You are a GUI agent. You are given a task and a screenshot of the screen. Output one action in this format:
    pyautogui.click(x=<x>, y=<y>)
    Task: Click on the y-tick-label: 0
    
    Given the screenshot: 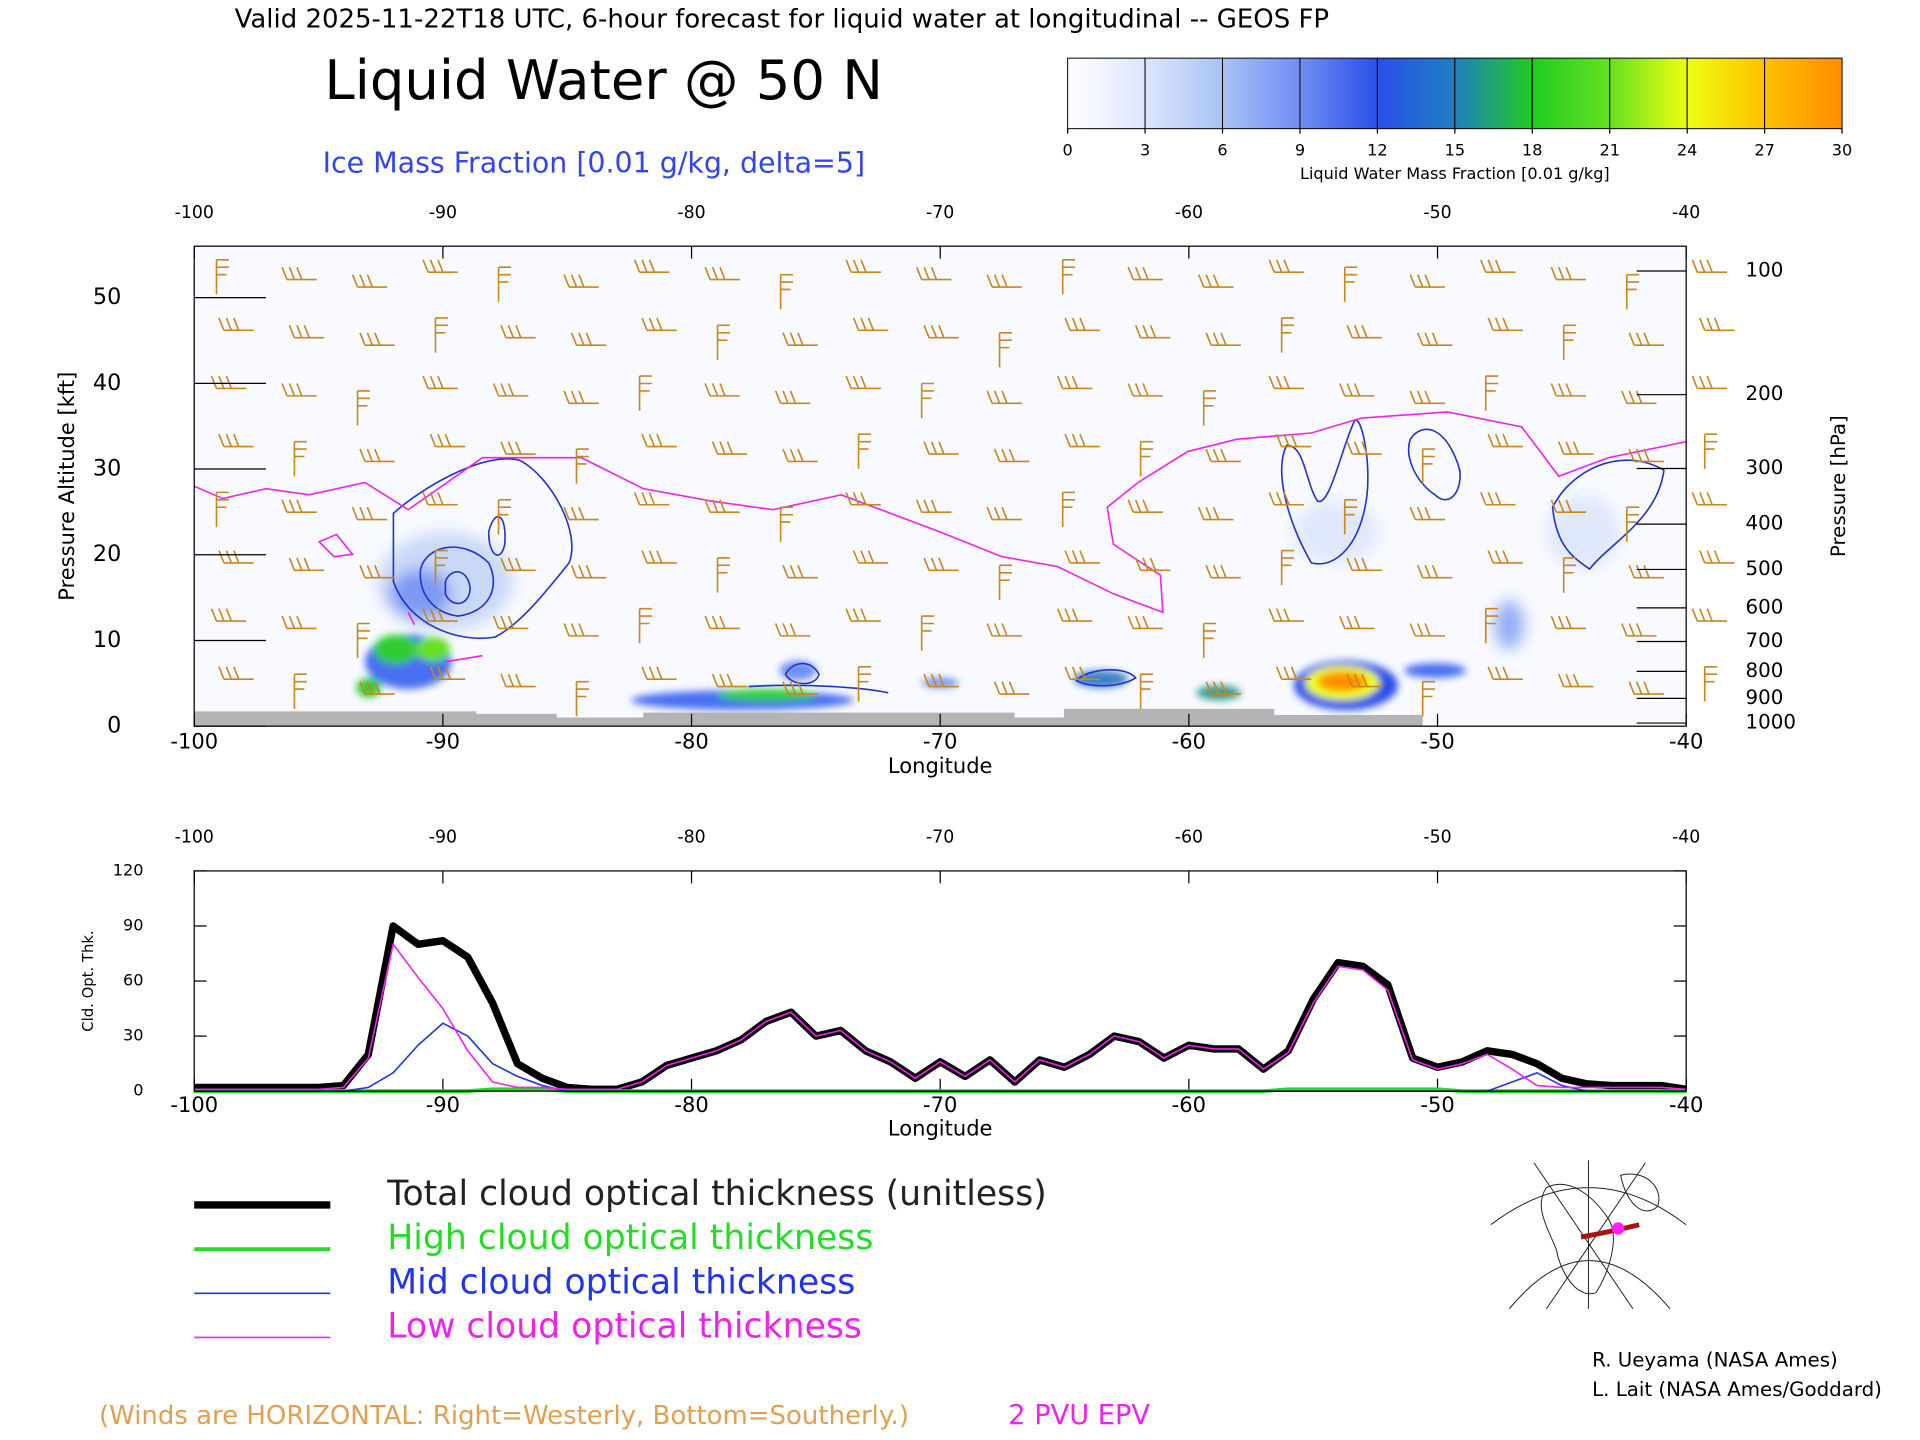 What is the action you would take?
    pyautogui.click(x=114, y=726)
    